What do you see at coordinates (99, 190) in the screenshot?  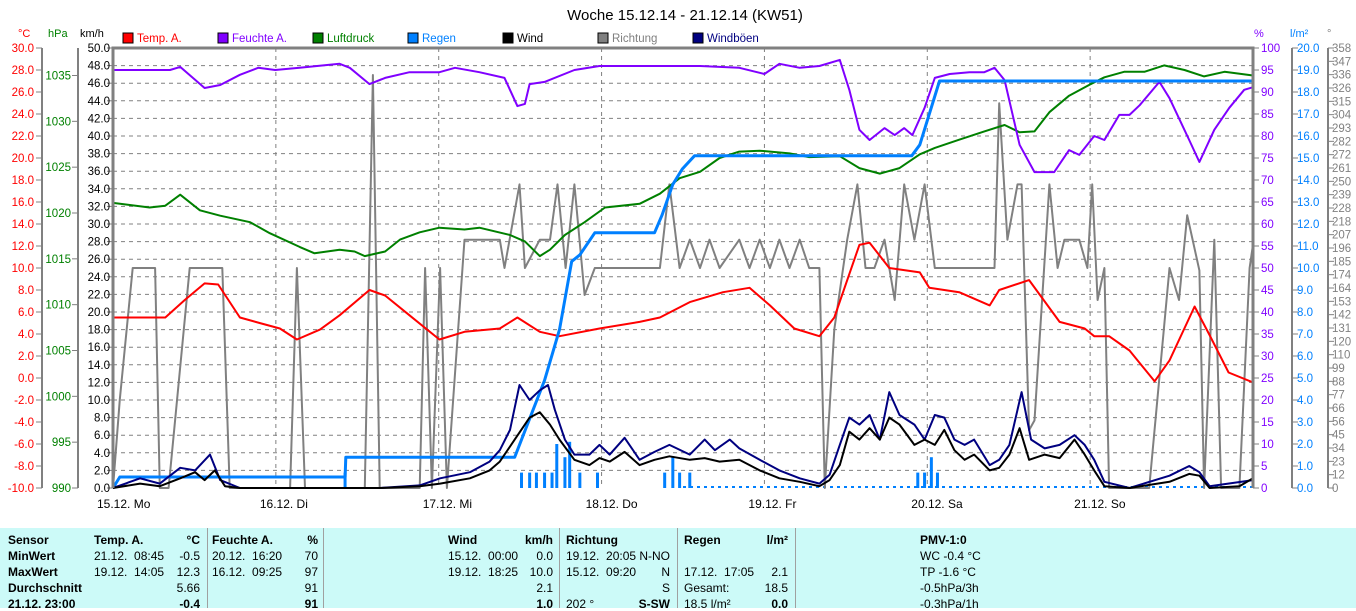 I see `wind-tick-label: 34.0` at bounding box center [99, 190].